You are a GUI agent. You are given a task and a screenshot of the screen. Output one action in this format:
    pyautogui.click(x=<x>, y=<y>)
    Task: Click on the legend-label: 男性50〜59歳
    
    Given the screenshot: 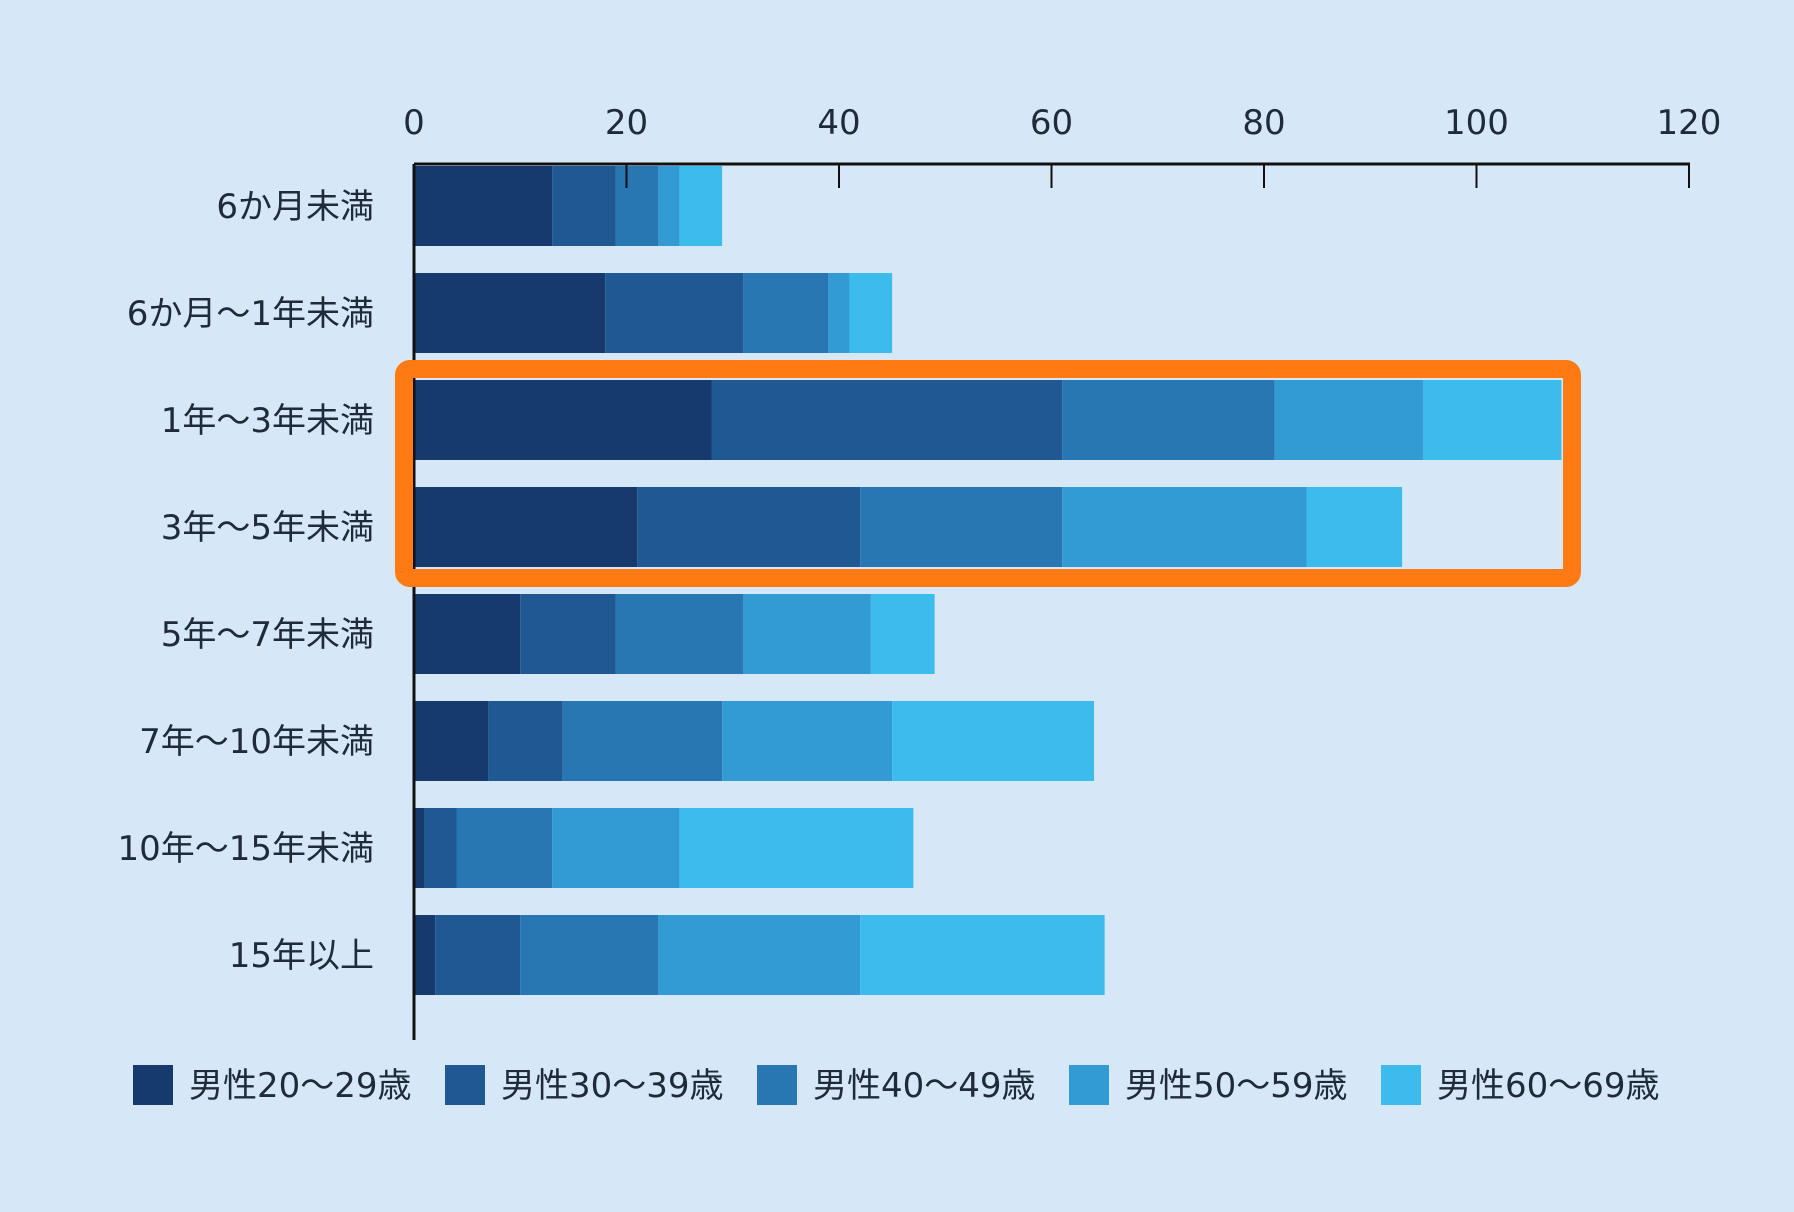 What is the action you would take?
    pyautogui.click(x=1236, y=1086)
    